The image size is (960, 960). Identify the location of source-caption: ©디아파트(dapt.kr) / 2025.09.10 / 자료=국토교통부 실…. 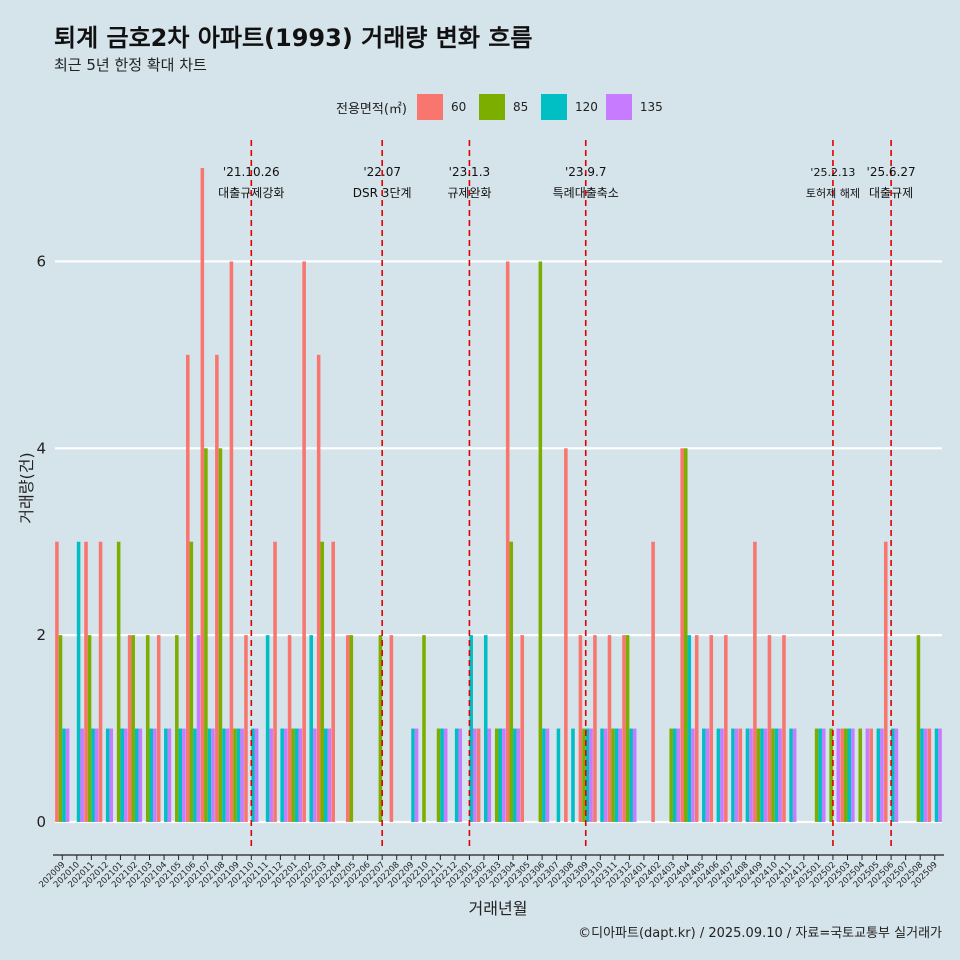
(760, 933).